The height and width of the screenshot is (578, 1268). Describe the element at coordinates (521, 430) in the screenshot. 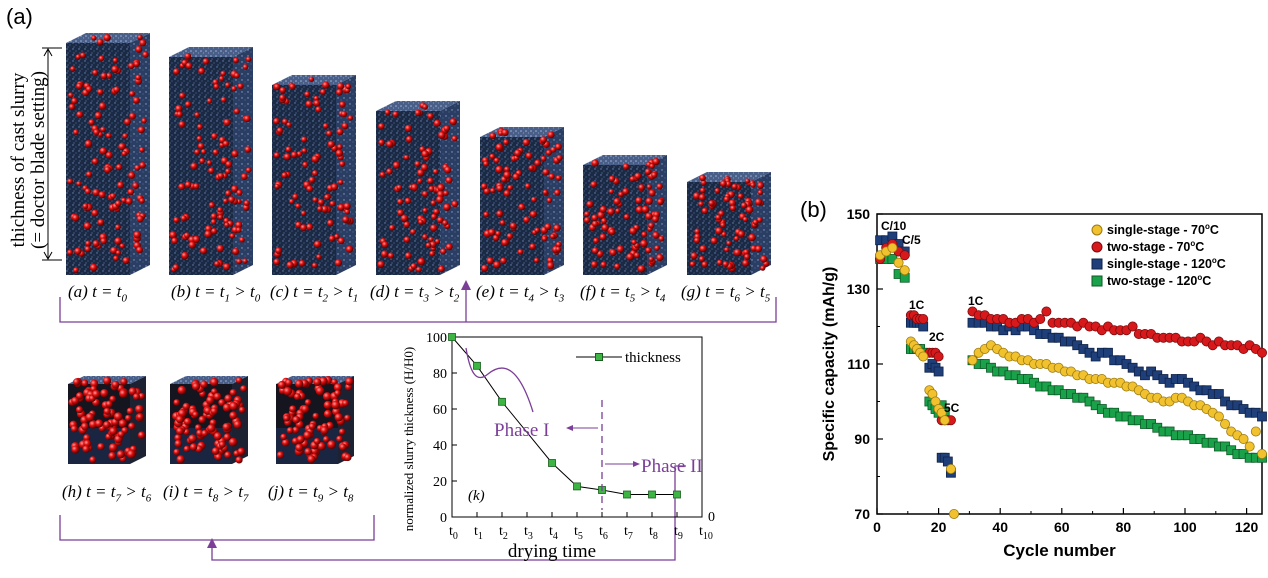

I see `phase-1-label: Phase I` at that location.